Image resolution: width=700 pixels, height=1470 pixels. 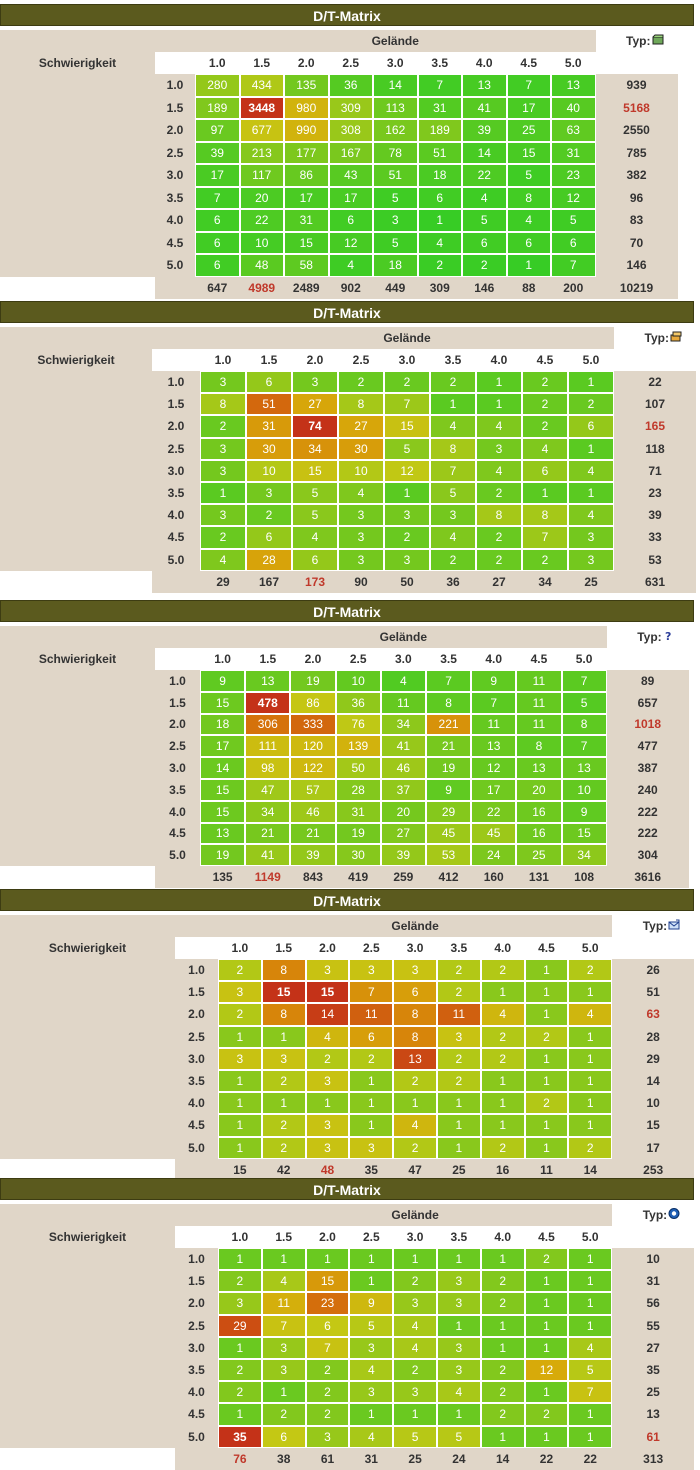 I want to click on column-total: 31, so click(x=371, y=1458).